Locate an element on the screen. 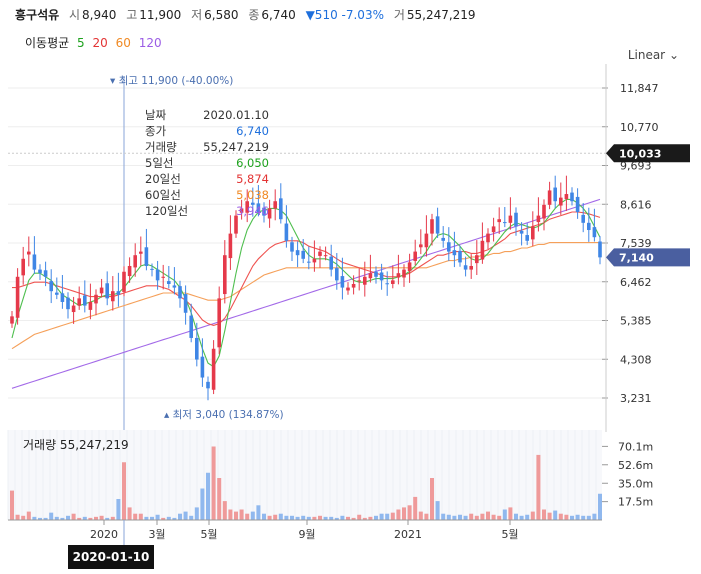  moving-average-legend: 이동평균 5 20 60 120 is located at coordinates (95, 42).